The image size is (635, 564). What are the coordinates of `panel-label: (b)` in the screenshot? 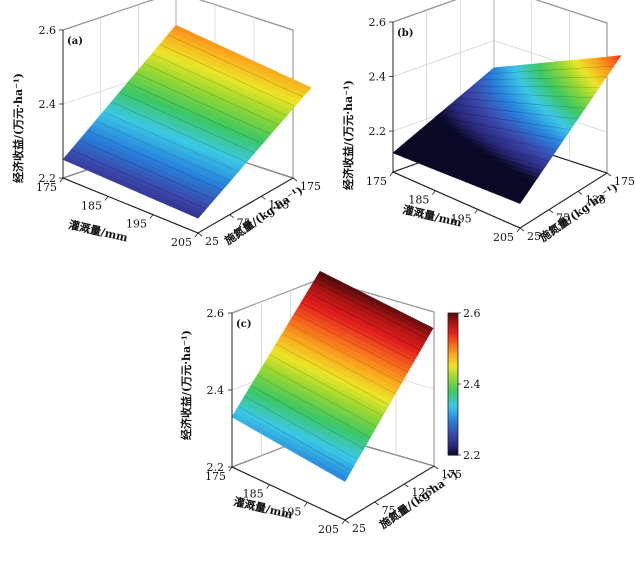 It's located at (405, 33).